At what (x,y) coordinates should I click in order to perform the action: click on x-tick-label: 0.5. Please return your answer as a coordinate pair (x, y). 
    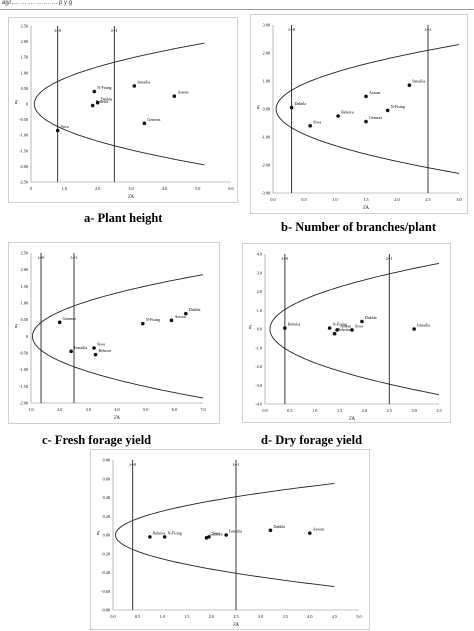
    Looking at the image, I should click on (303, 199).